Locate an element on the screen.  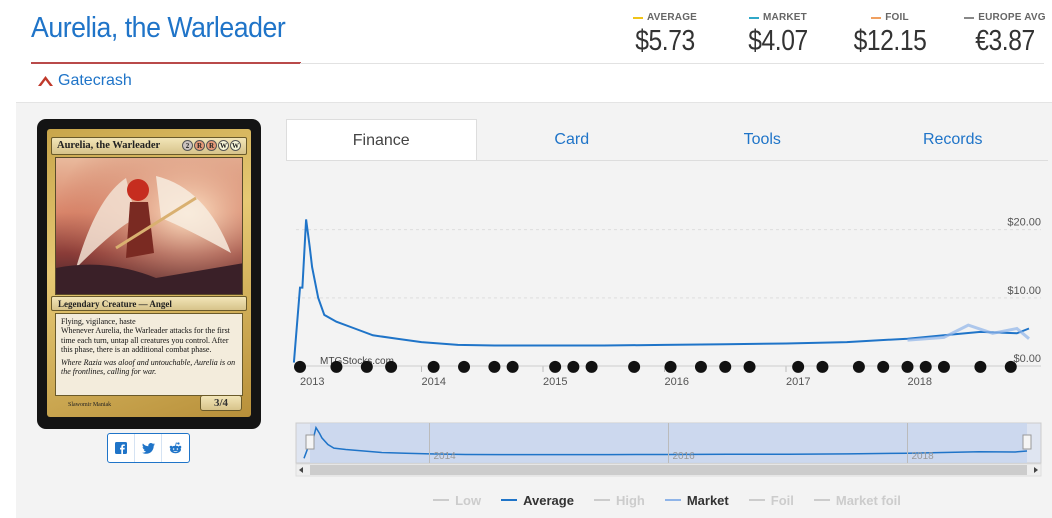
chart-watermark: MTGStocks.com is located at coordinates (357, 361).